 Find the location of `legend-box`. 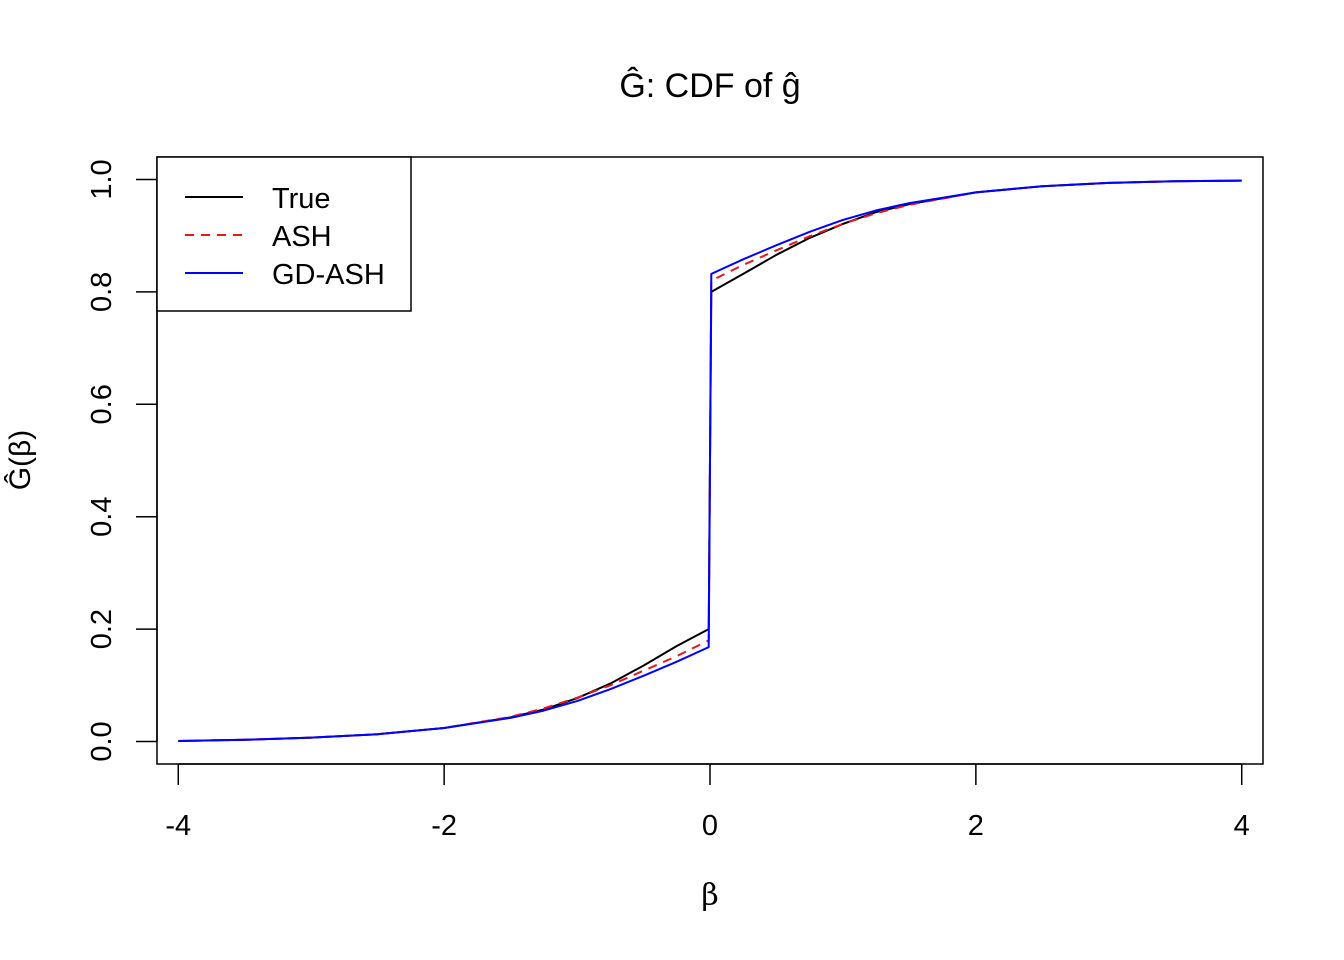

legend-box is located at coordinates (284, 234).